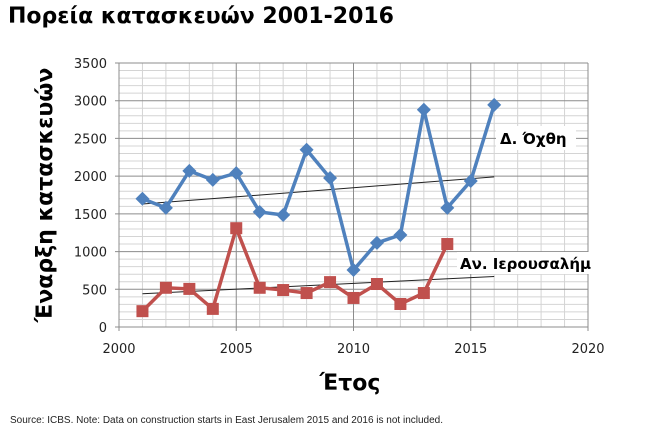 Image resolution: width=649 pixels, height=438 pixels. Describe the element at coordinates (90, 102) in the screenshot. I see `y-tick-label: 3000` at that location.